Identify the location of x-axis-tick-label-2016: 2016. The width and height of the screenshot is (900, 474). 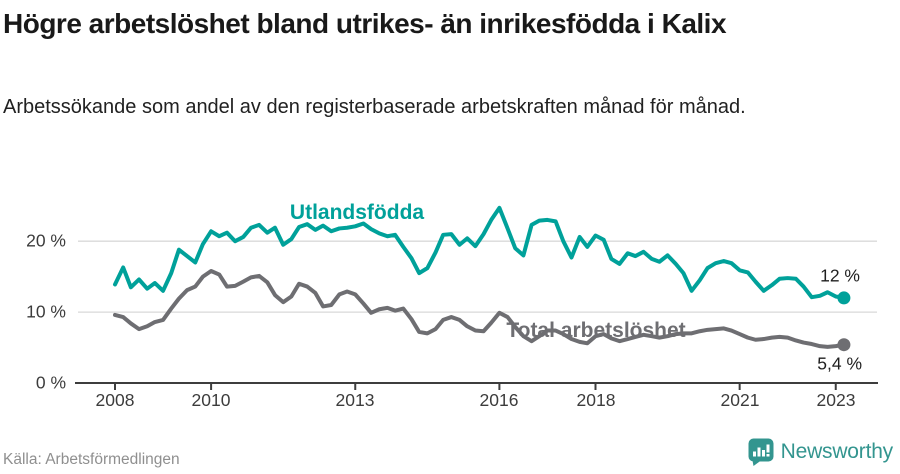
(499, 400).